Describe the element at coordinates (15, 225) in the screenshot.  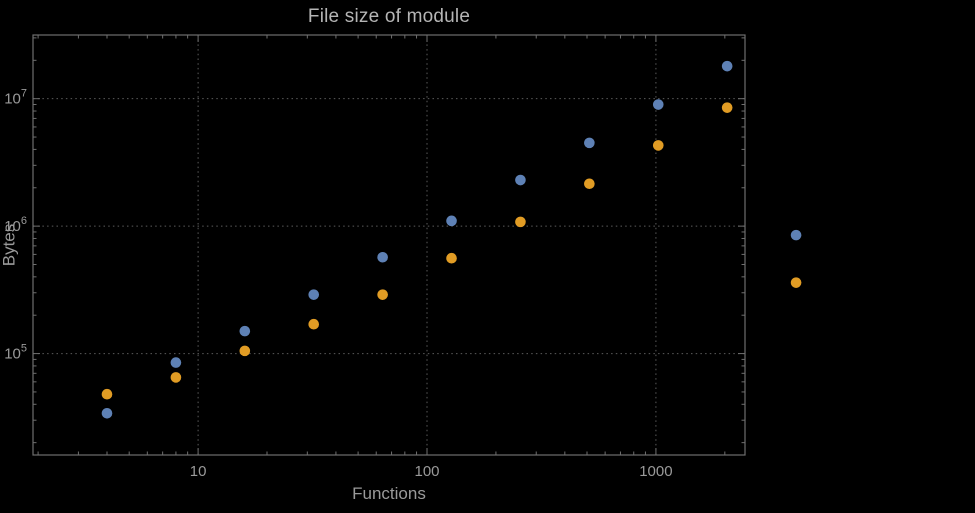
I see `y-tick-label: 10⁶` at that location.